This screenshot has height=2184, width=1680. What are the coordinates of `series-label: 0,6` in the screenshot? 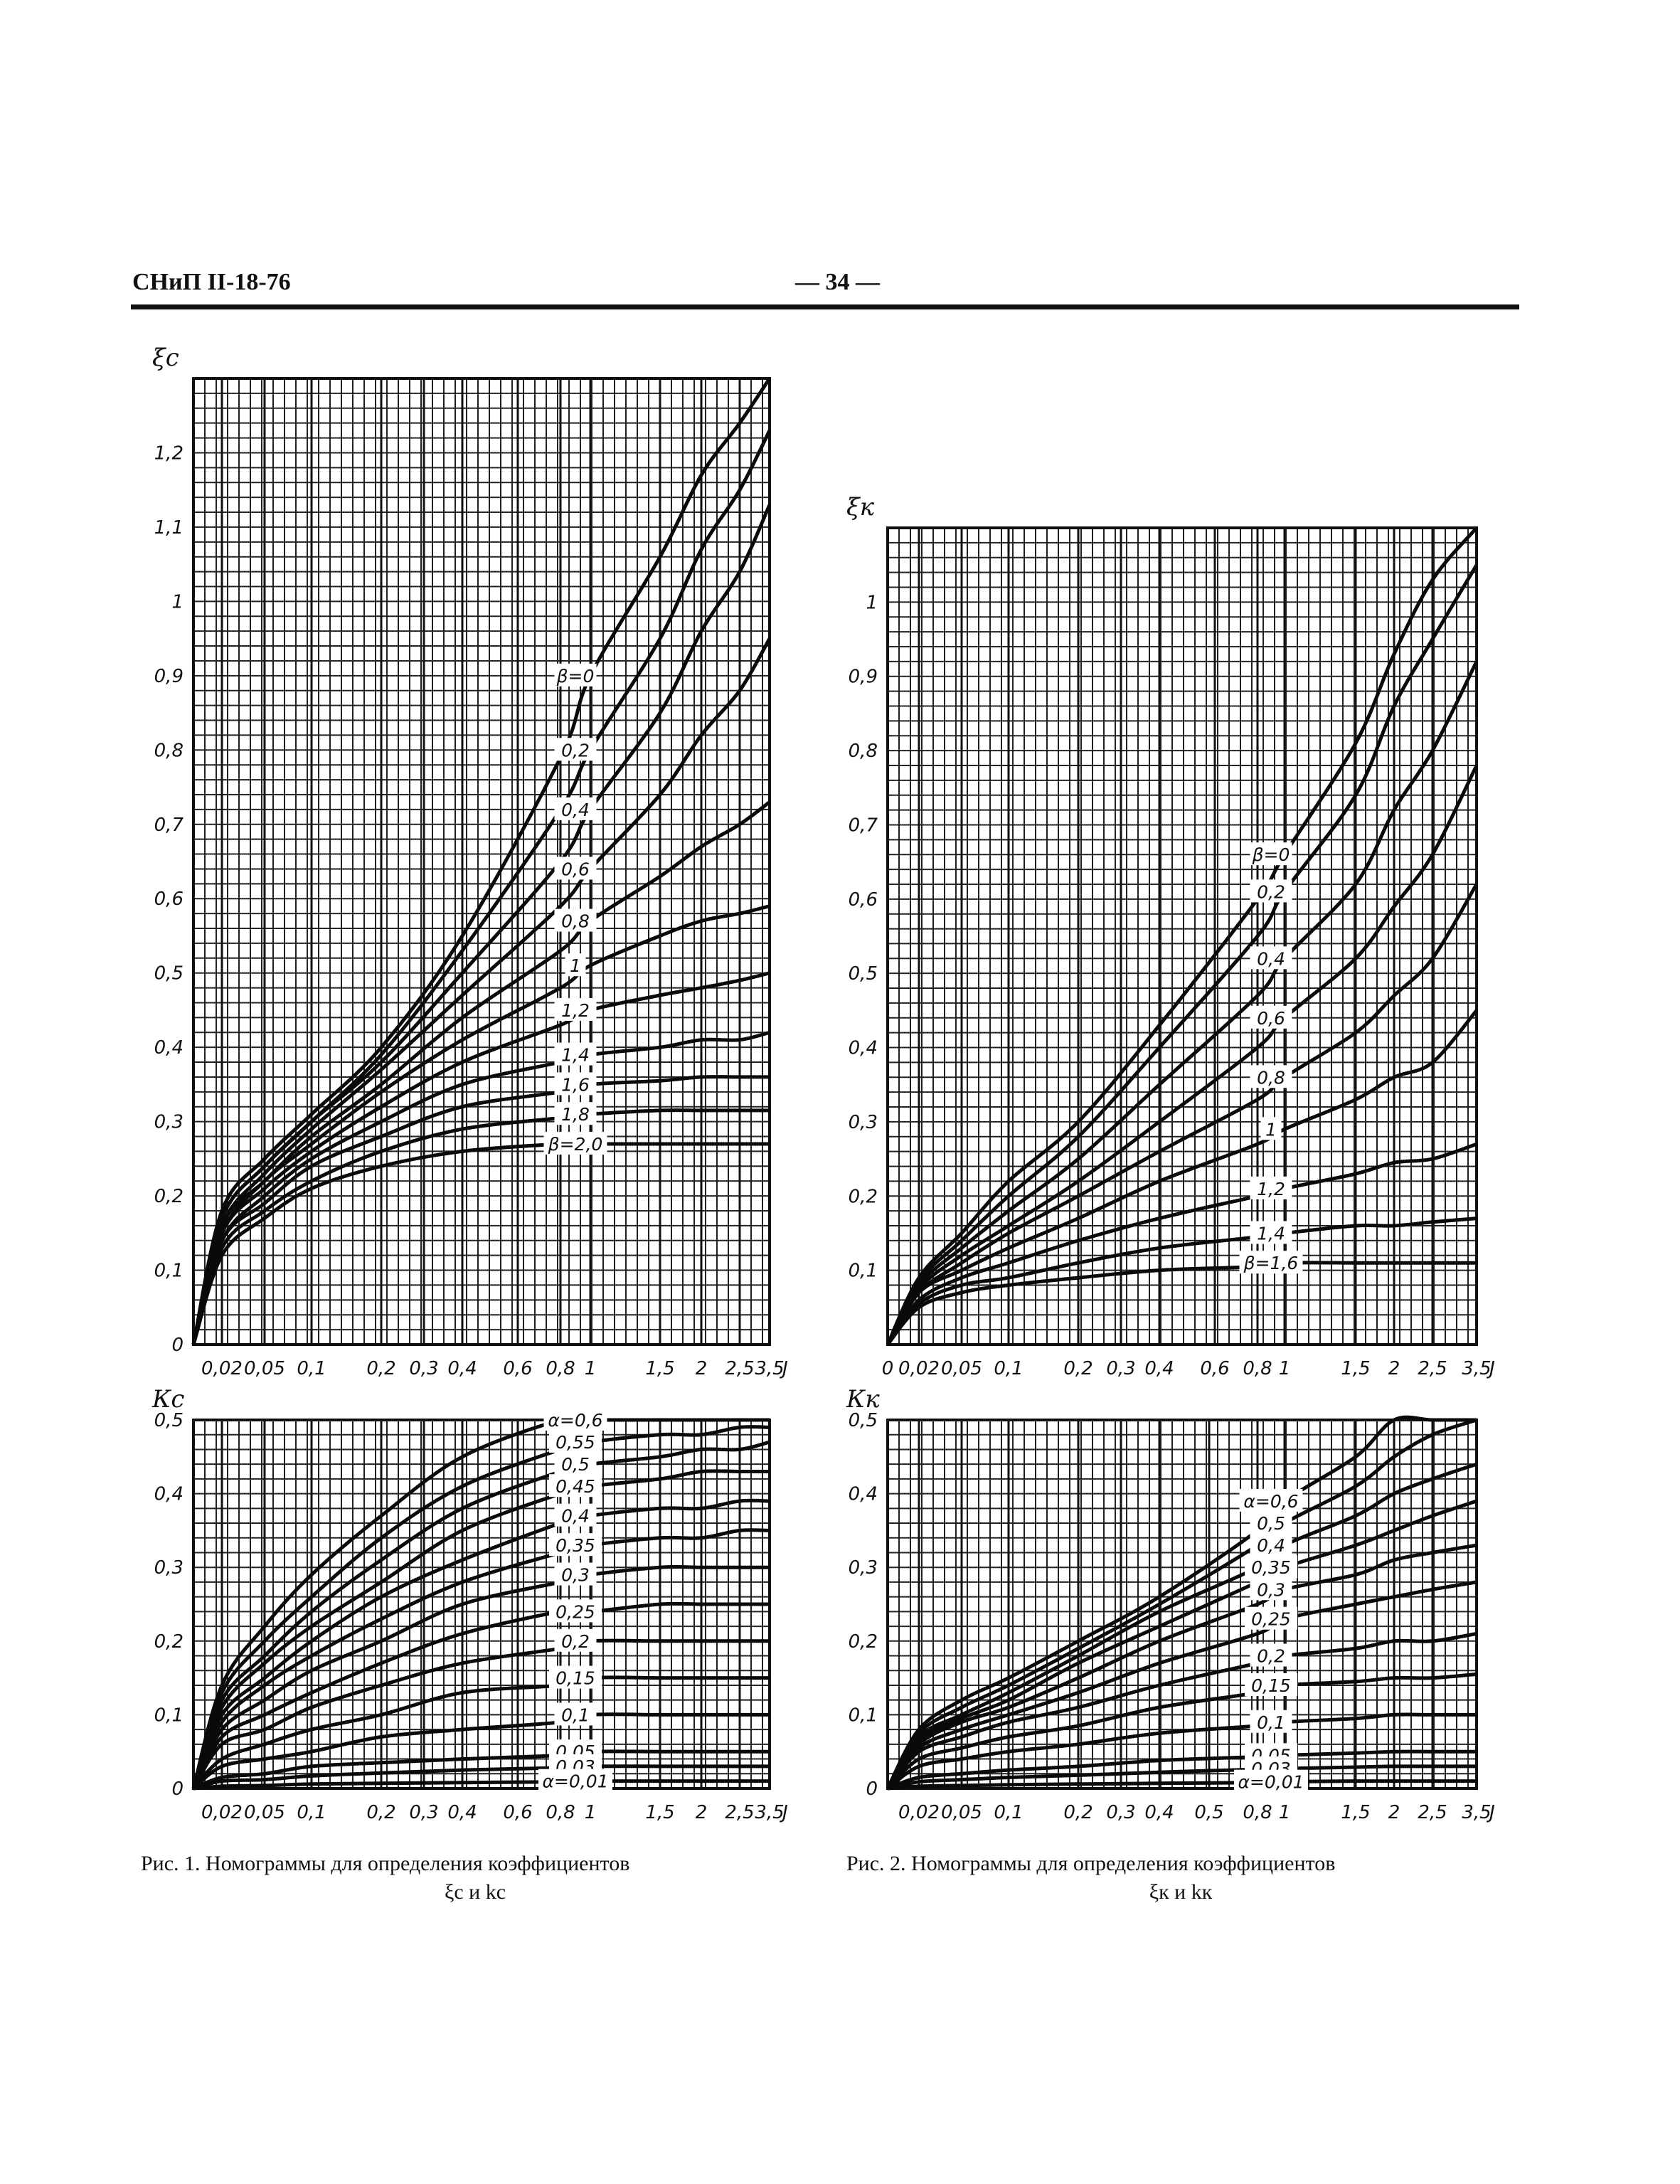 It's located at (1271, 1018).